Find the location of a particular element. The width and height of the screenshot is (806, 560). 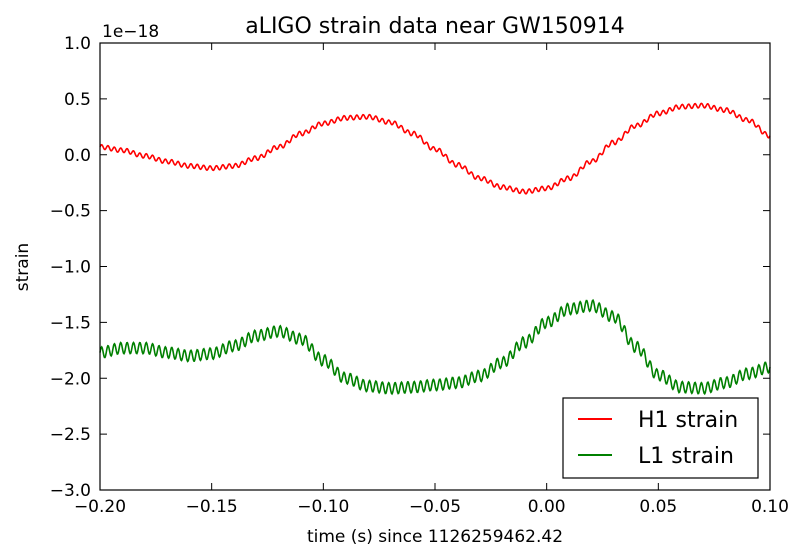

x-axis-label: time (s) since 1126259462.42 is located at coordinates (435, 537).